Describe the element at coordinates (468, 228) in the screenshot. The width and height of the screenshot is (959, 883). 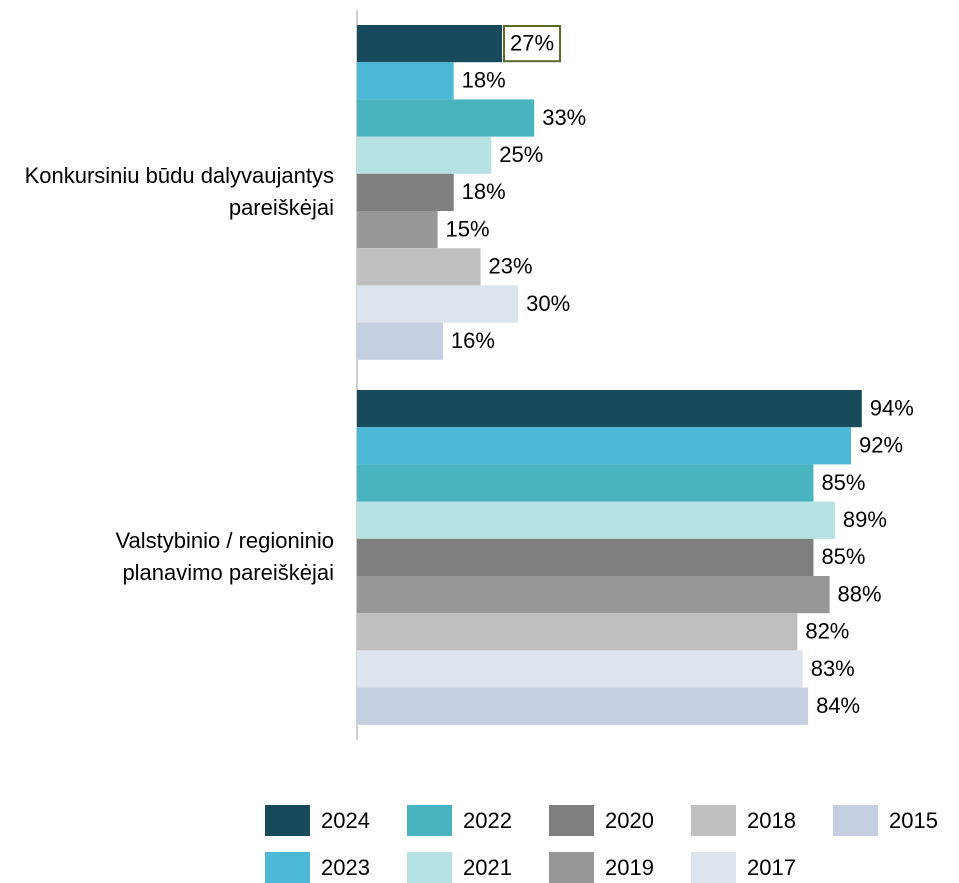
I see `data-label: 15%` at that location.